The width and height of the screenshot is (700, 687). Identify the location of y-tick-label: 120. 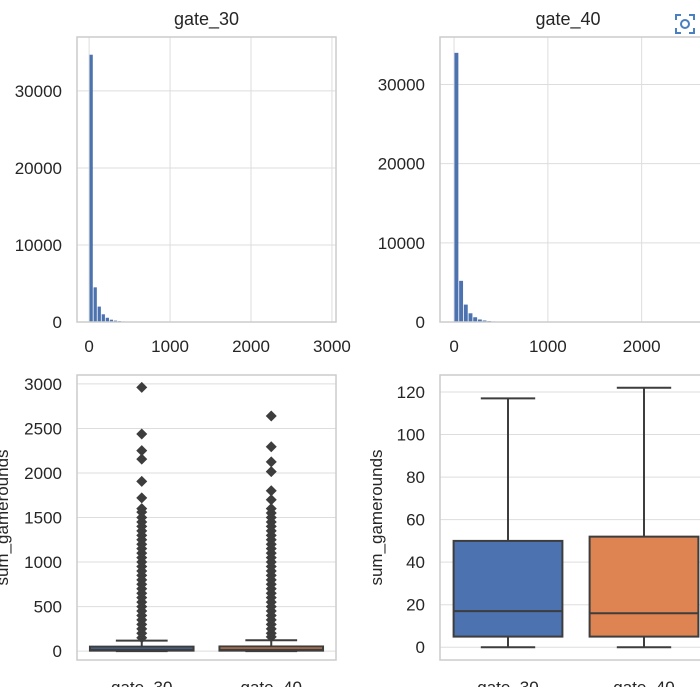
(411, 392).